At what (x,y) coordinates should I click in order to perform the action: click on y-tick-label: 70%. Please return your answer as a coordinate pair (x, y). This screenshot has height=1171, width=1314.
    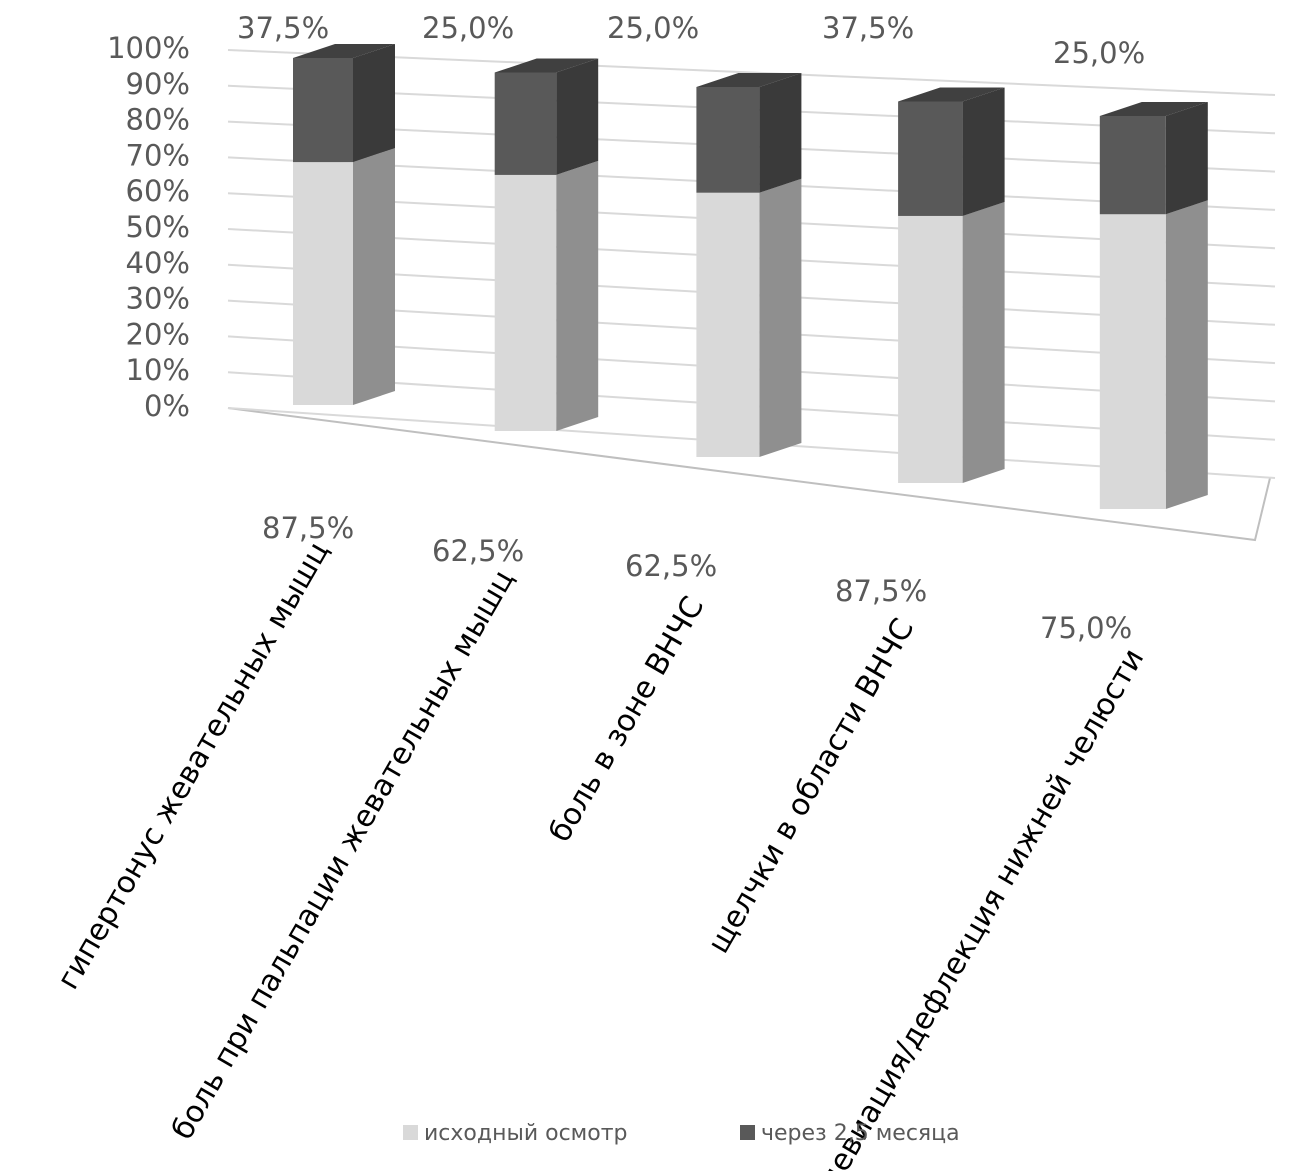
    Looking at the image, I should click on (158, 155).